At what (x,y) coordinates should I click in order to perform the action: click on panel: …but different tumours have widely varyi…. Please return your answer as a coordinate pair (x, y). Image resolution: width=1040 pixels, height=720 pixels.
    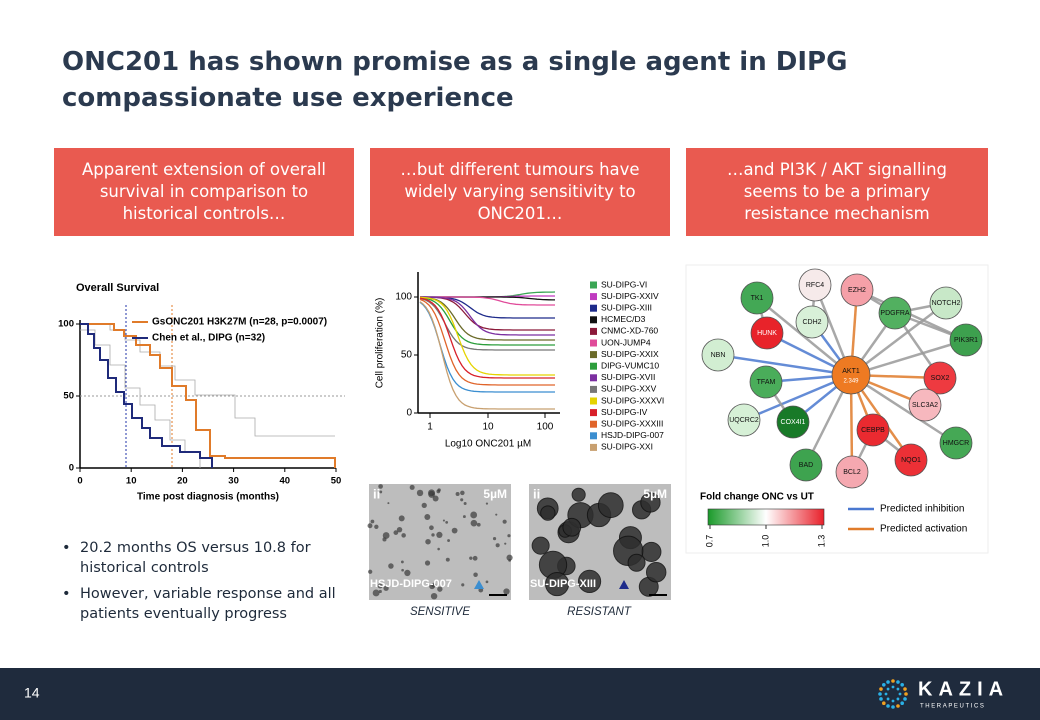
    Looking at the image, I should click on (520, 192).